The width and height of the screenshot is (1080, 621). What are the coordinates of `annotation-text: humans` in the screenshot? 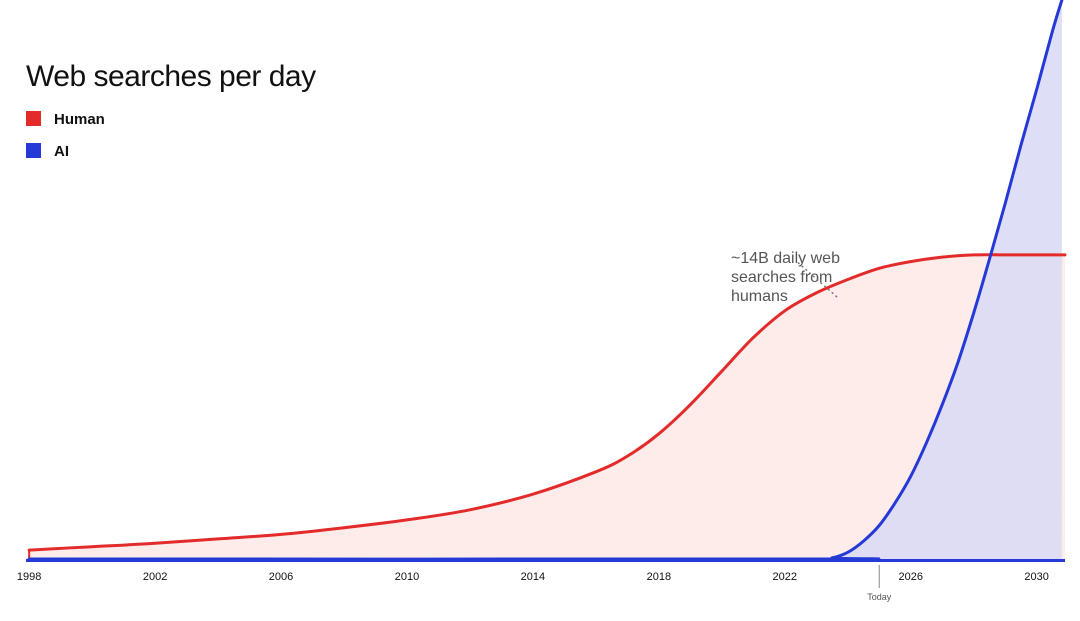 It's located at (759, 296).